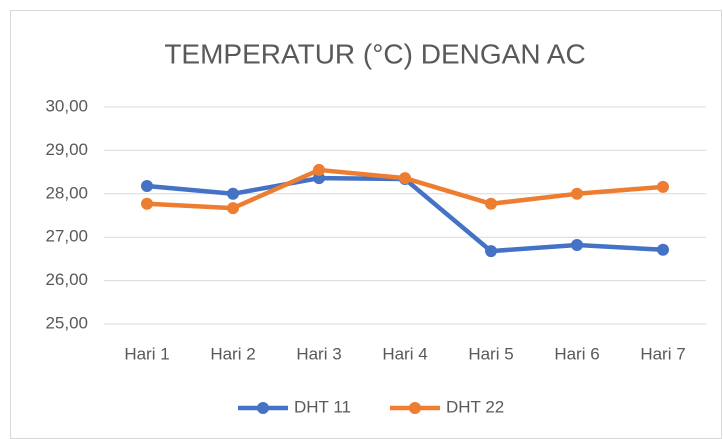  What do you see at coordinates (318, 353) in the screenshot?
I see `x-tick-label: Hari 3` at bounding box center [318, 353].